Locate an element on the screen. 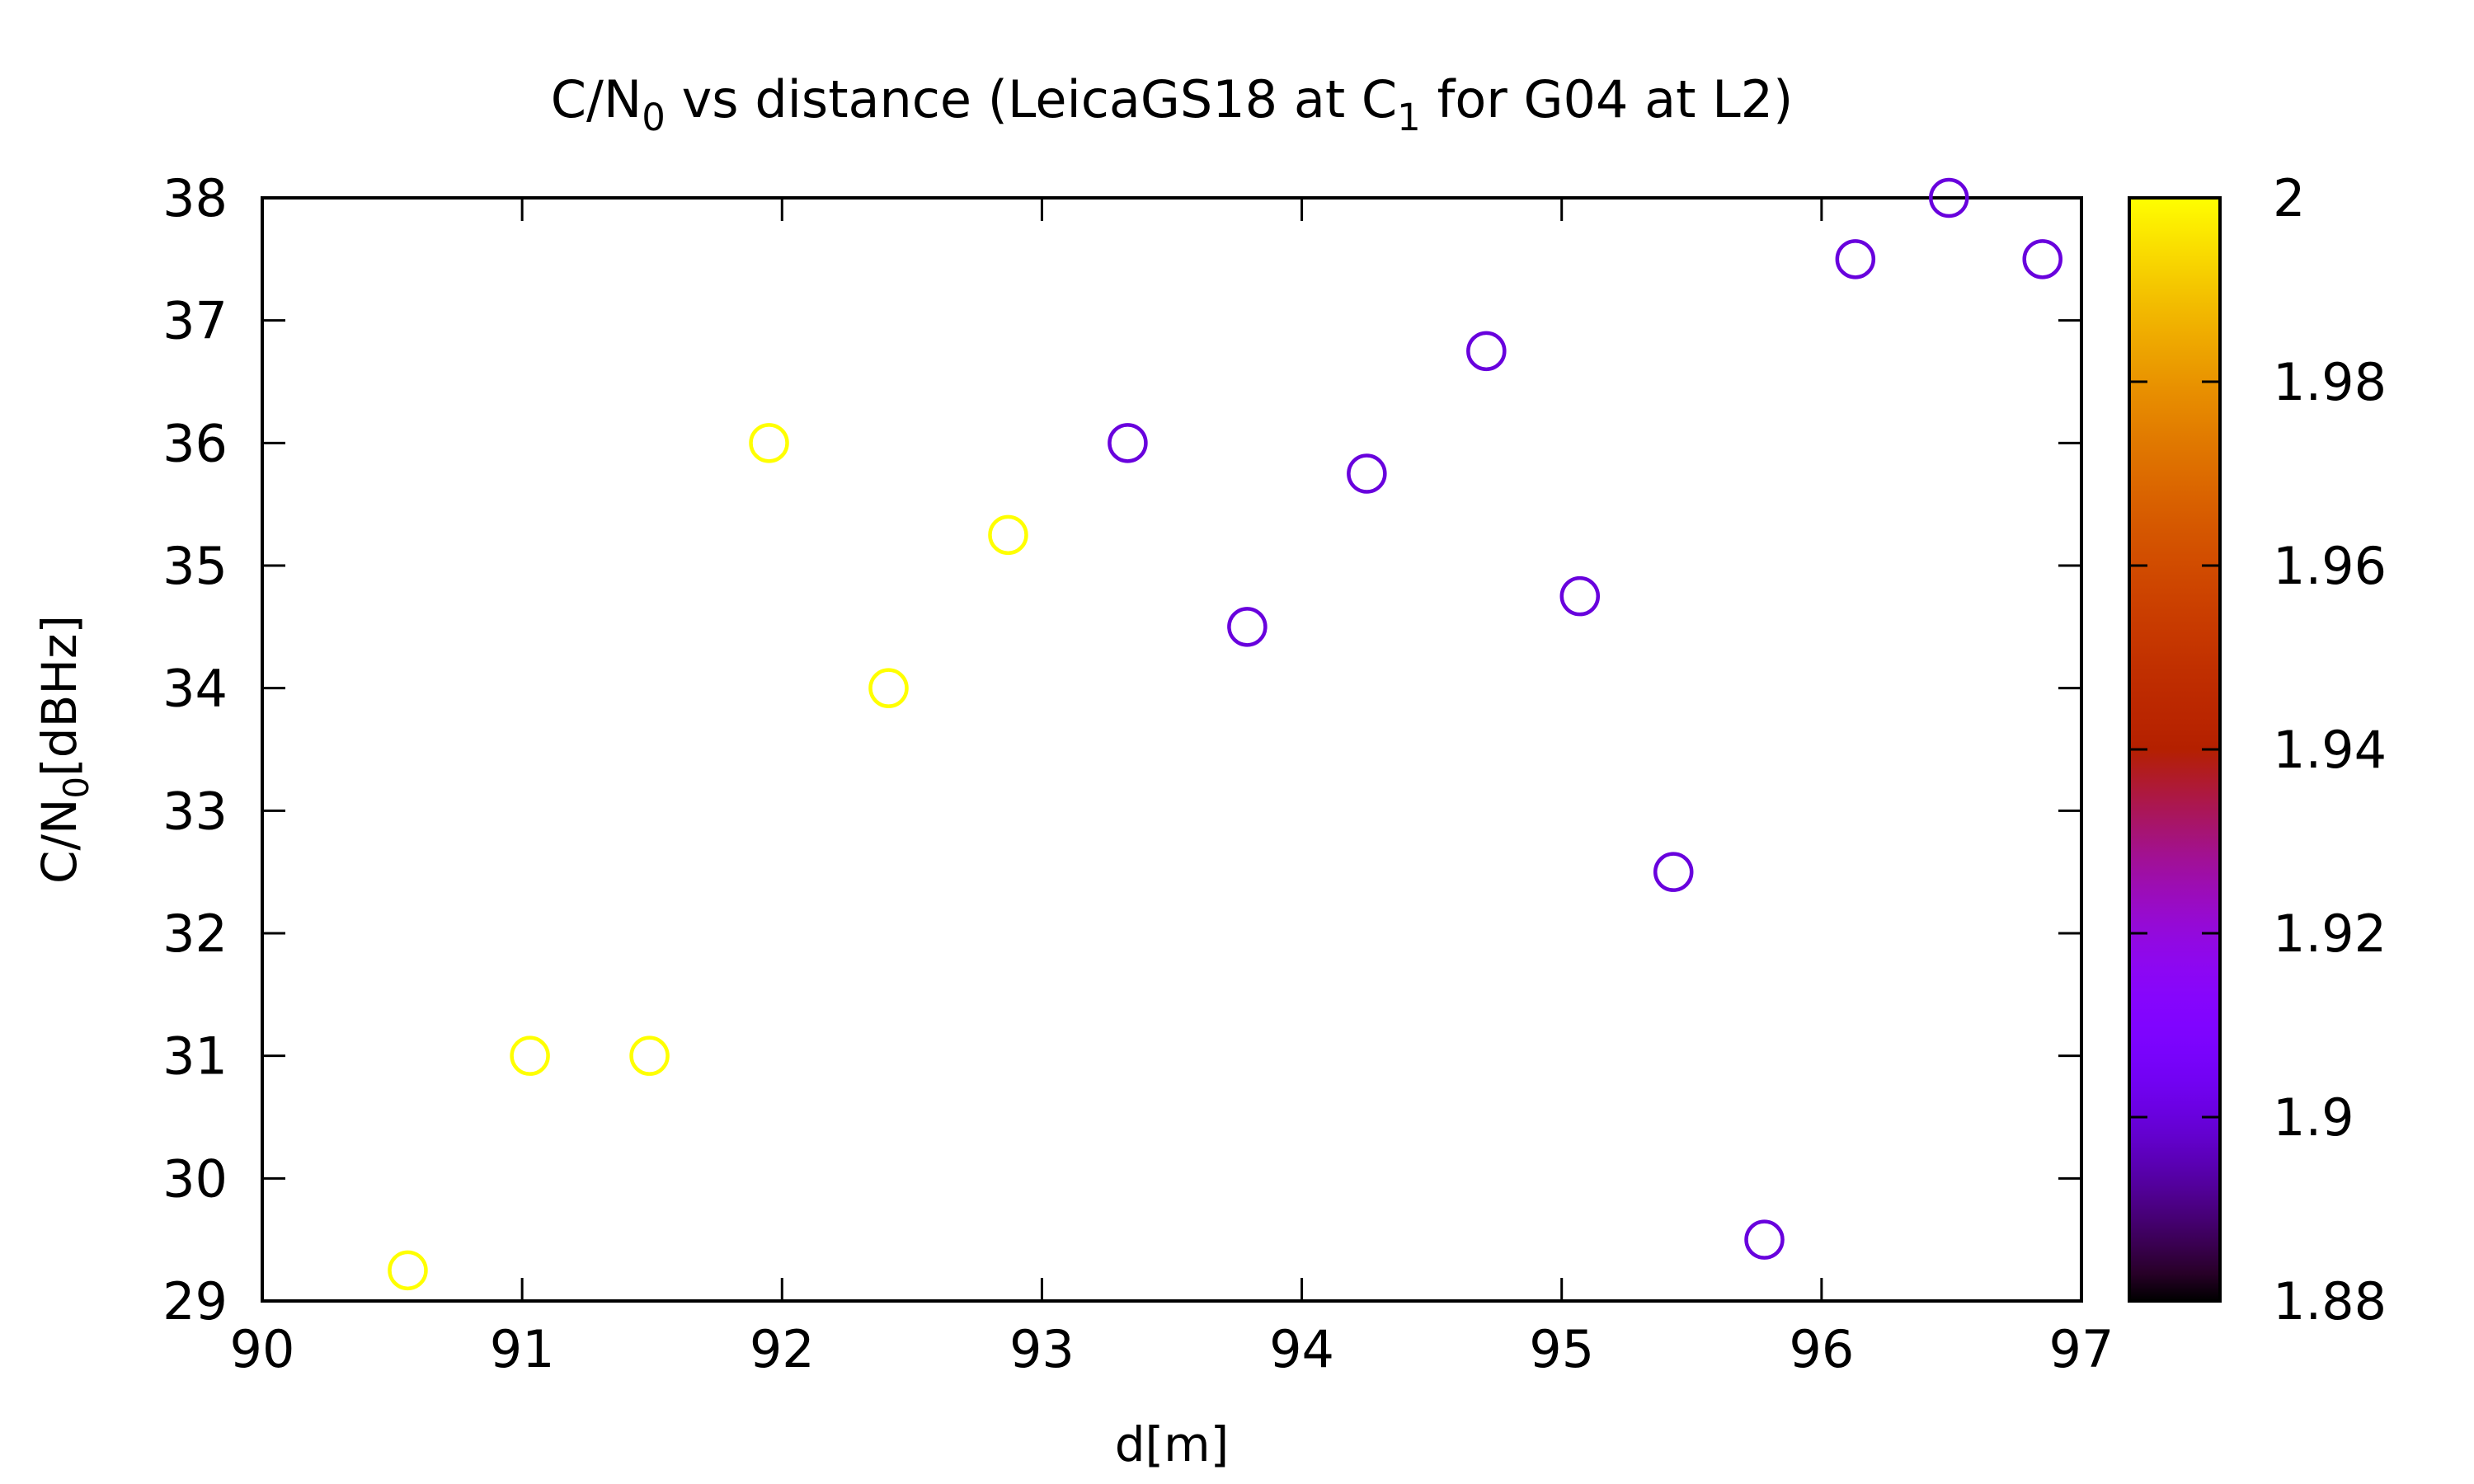  y-tick-label: 35 is located at coordinates (195, 566).